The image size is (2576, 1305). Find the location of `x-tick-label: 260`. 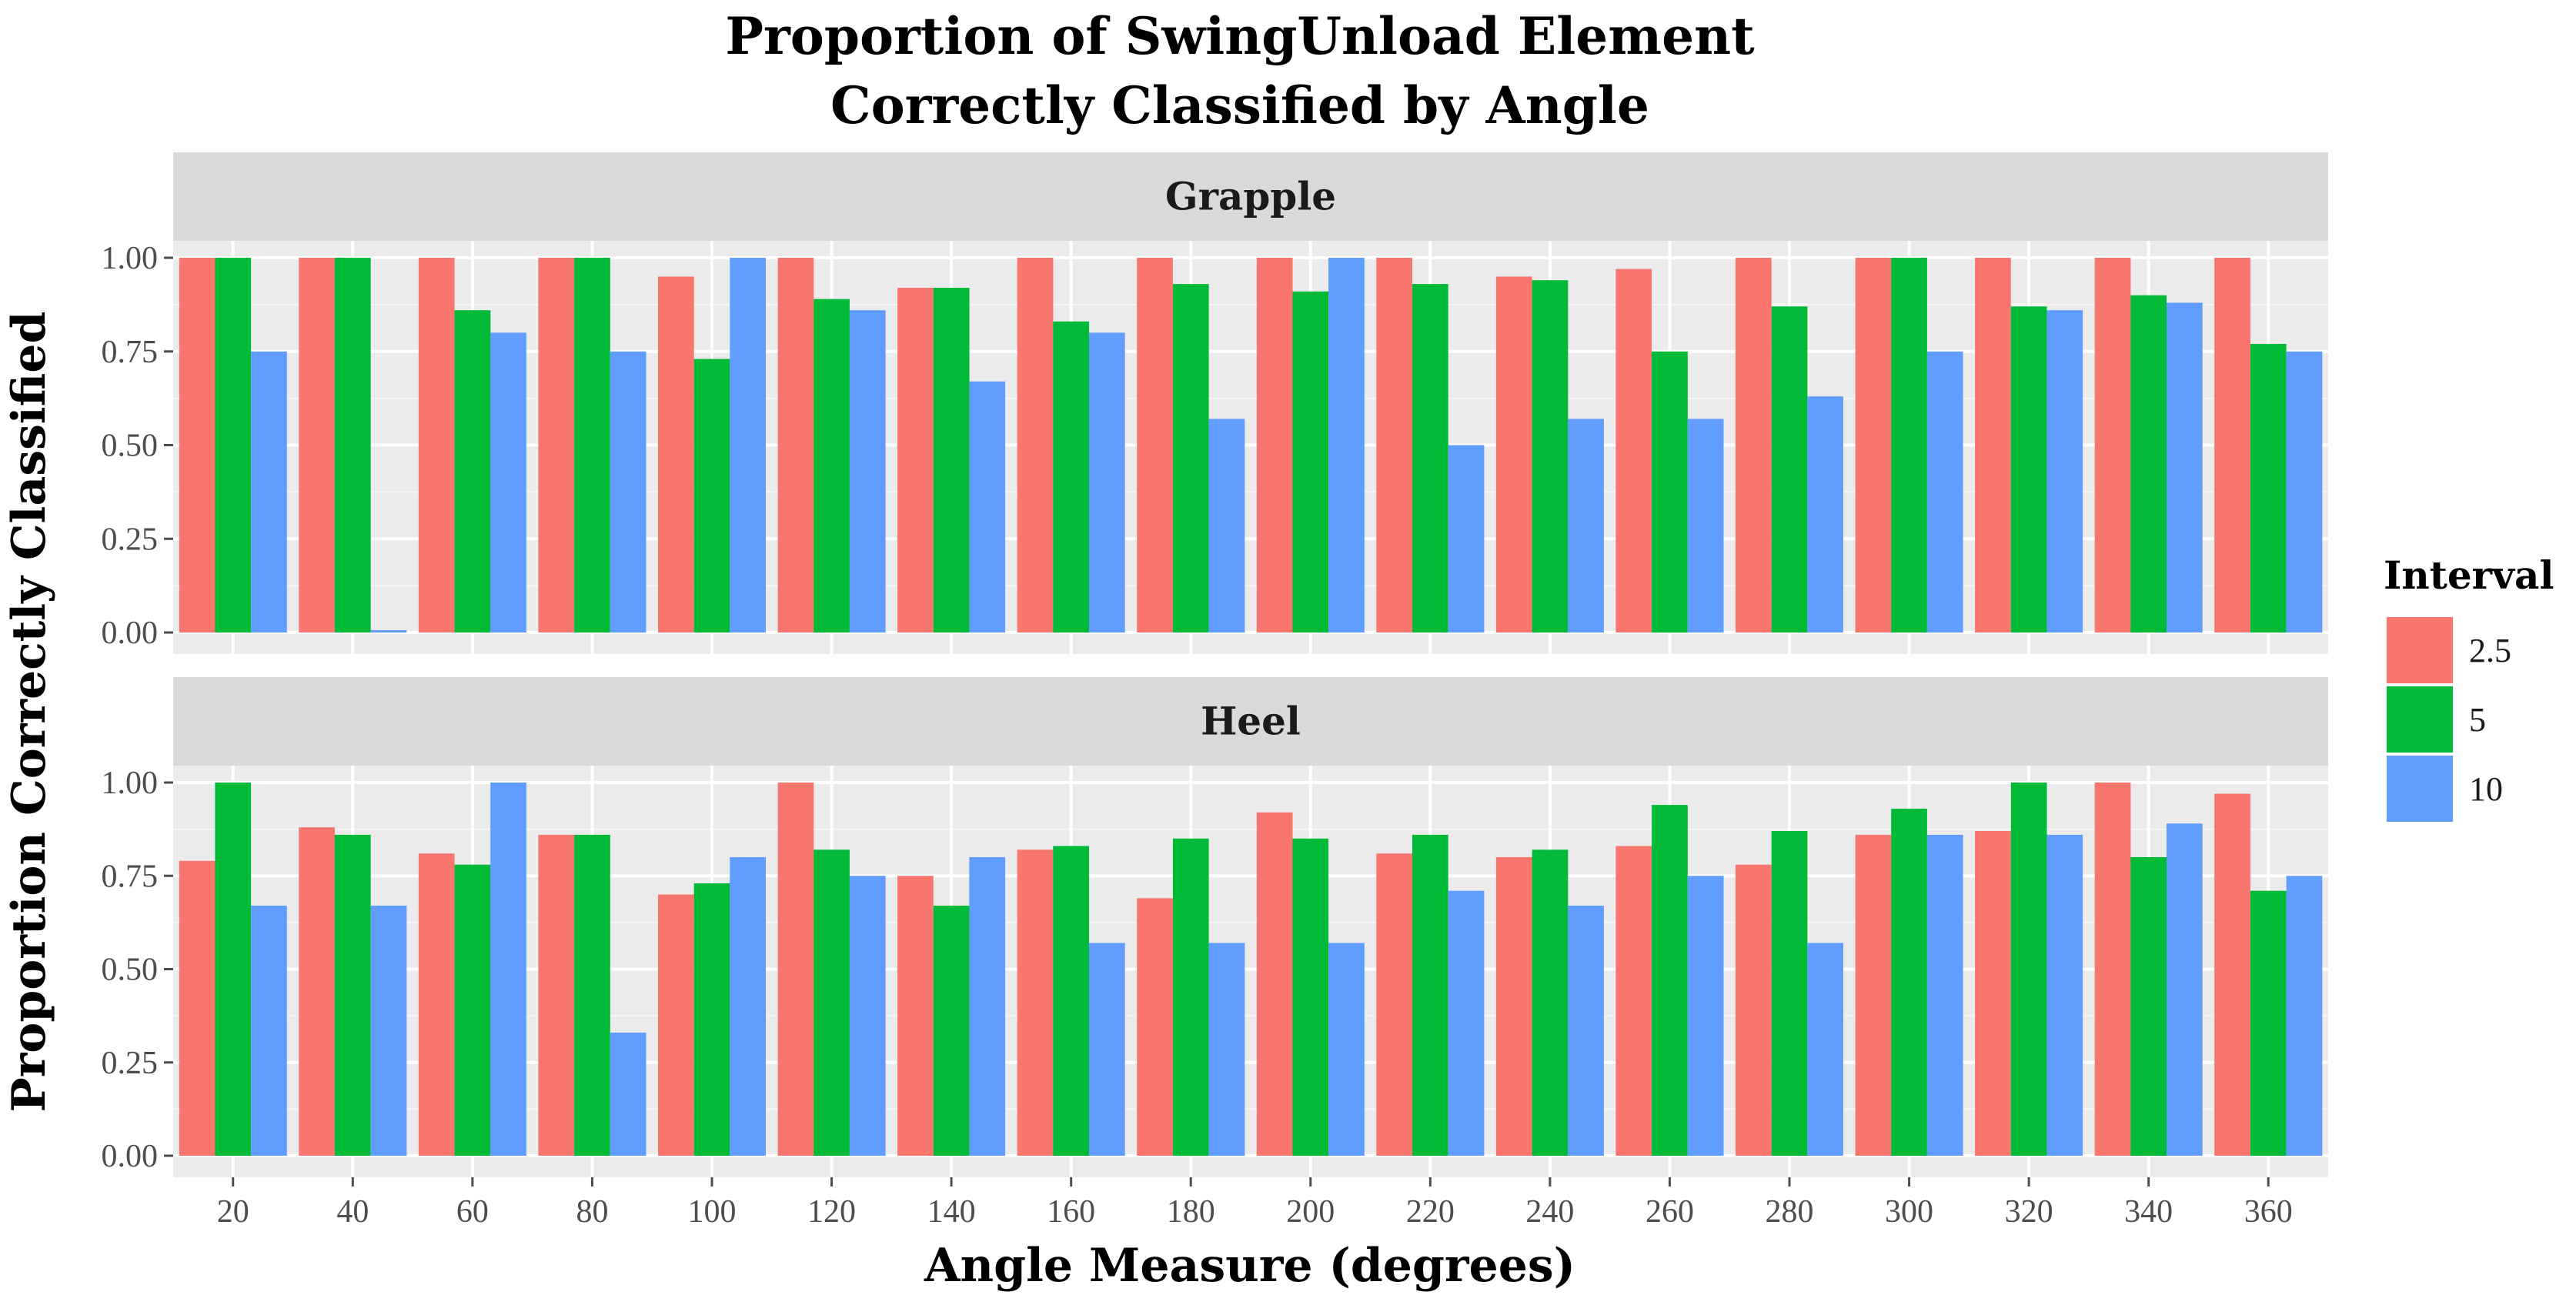

x-tick-label: 260 is located at coordinates (1669, 1212).